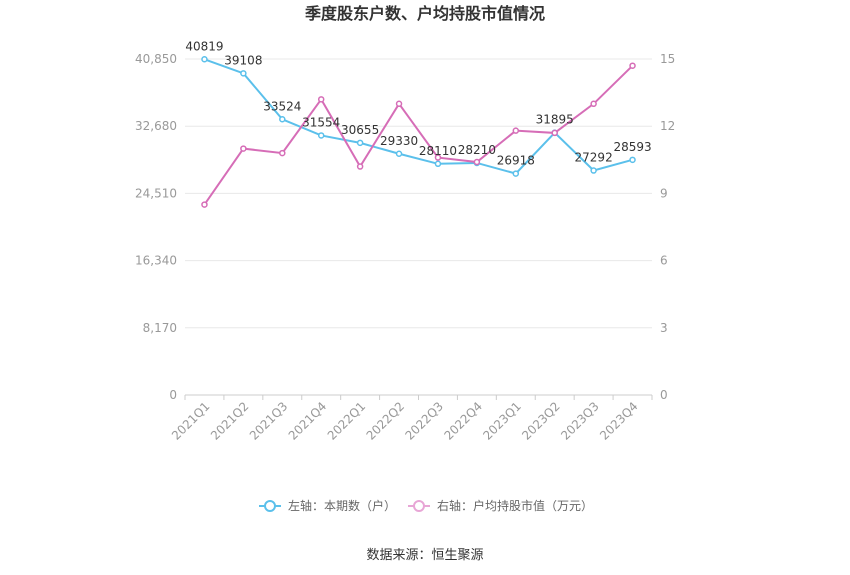 Image resolution: width=850 pixels, height=575 pixels. I want to click on data-label: 28110, so click(438, 151).